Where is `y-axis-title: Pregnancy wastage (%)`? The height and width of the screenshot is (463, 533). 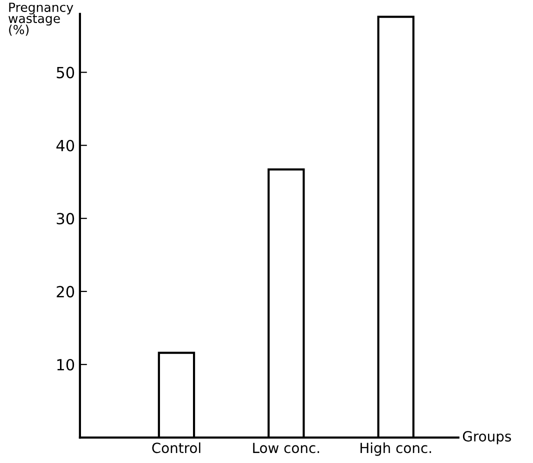 y-axis-title: Pregnancy wastage (%) is located at coordinates (41, 19).